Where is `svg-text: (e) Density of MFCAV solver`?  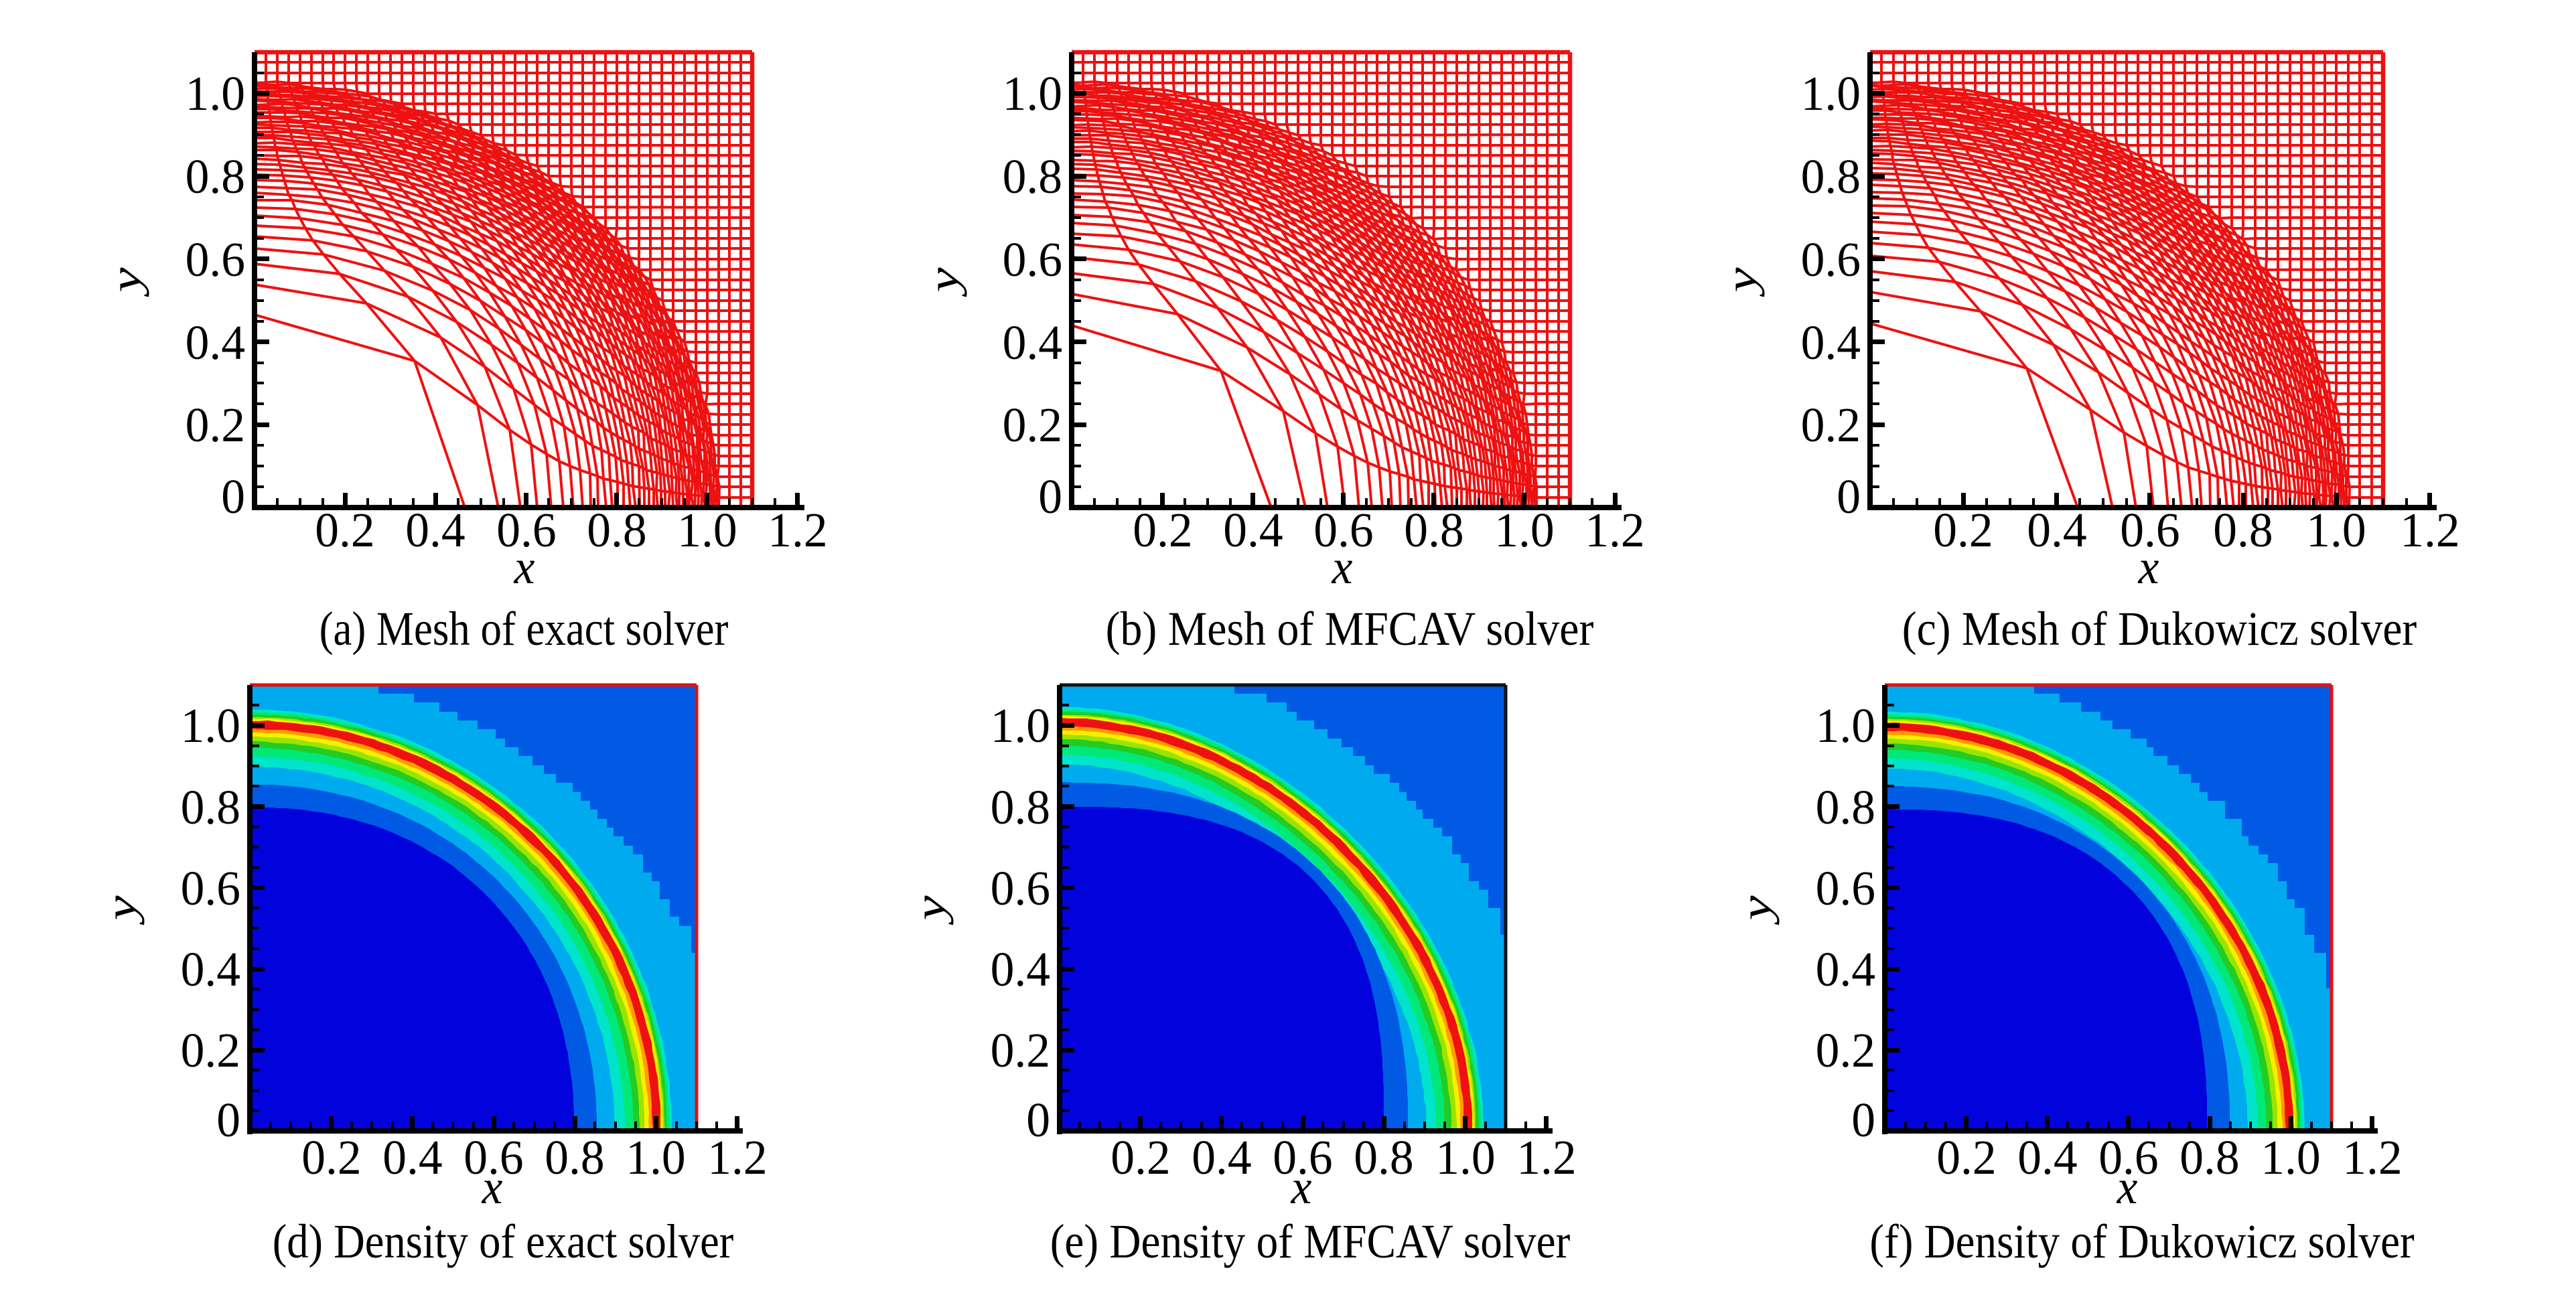
svg-text: (e) Density of MFCAV solver is located at coordinates (1310, 1241).